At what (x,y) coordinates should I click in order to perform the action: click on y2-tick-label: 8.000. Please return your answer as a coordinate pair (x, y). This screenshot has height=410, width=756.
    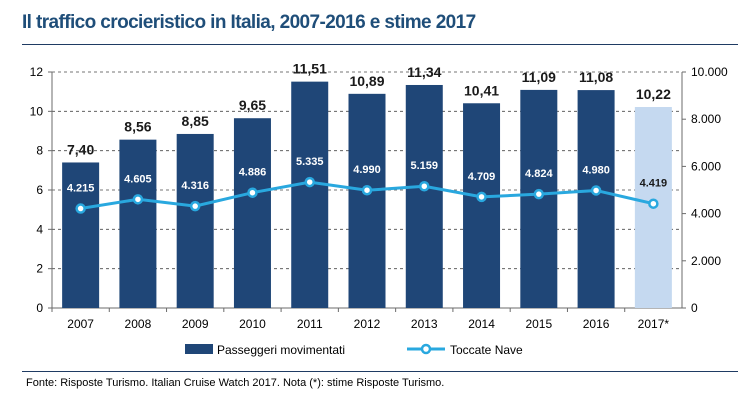
    Looking at the image, I should click on (706, 119).